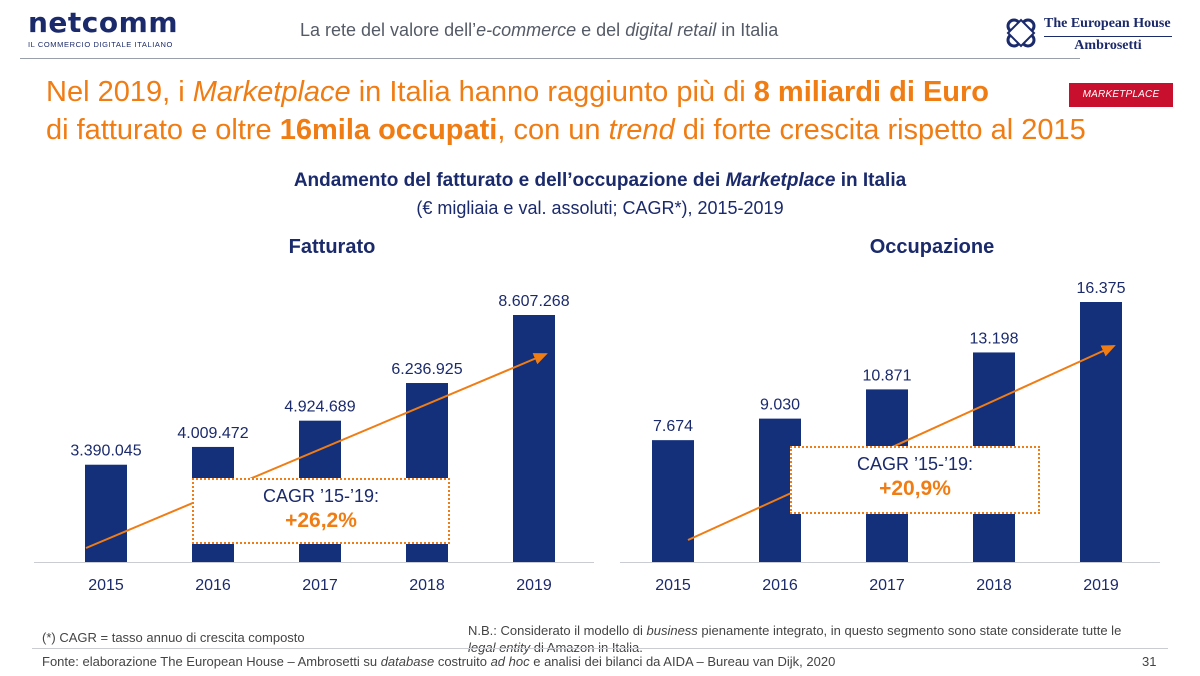 The width and height of the screenshot is (1200, 676). I want to click on data-label-2015: 7.674, so click(673, 426).